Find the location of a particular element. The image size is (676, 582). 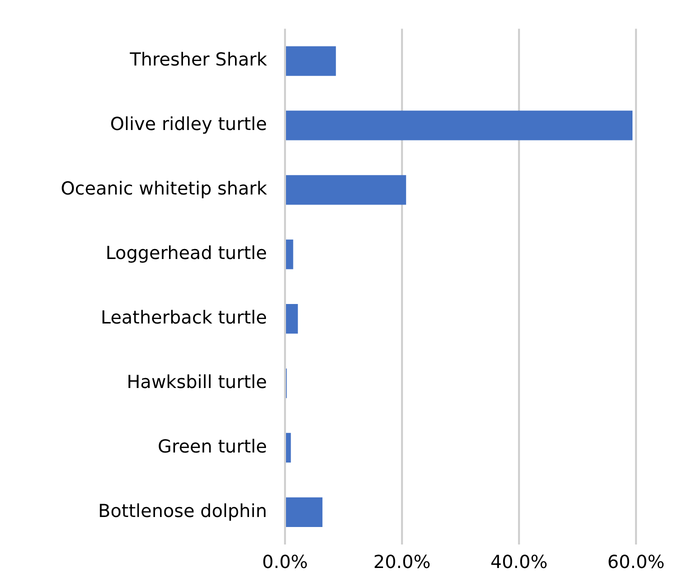

x-tick-label: 40.0% is located at coordinates (519, 562).